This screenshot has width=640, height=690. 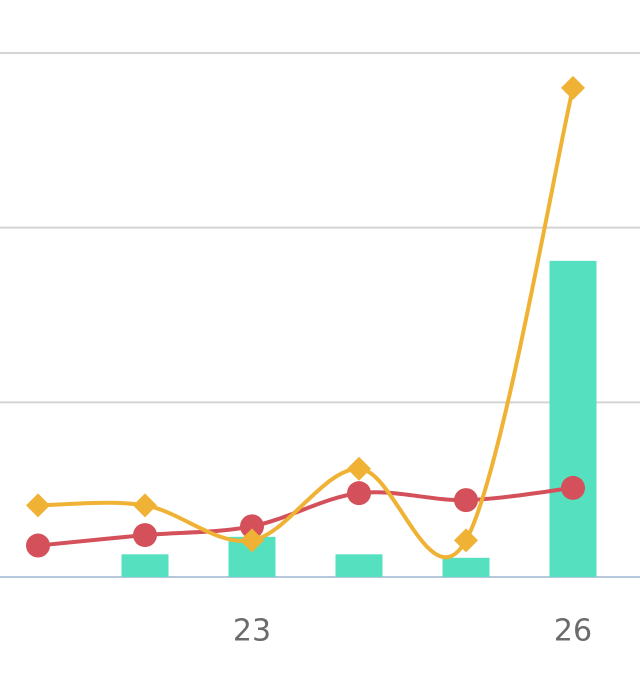 I want to click on x-tick-label: 23, so click(x=252, y=631).